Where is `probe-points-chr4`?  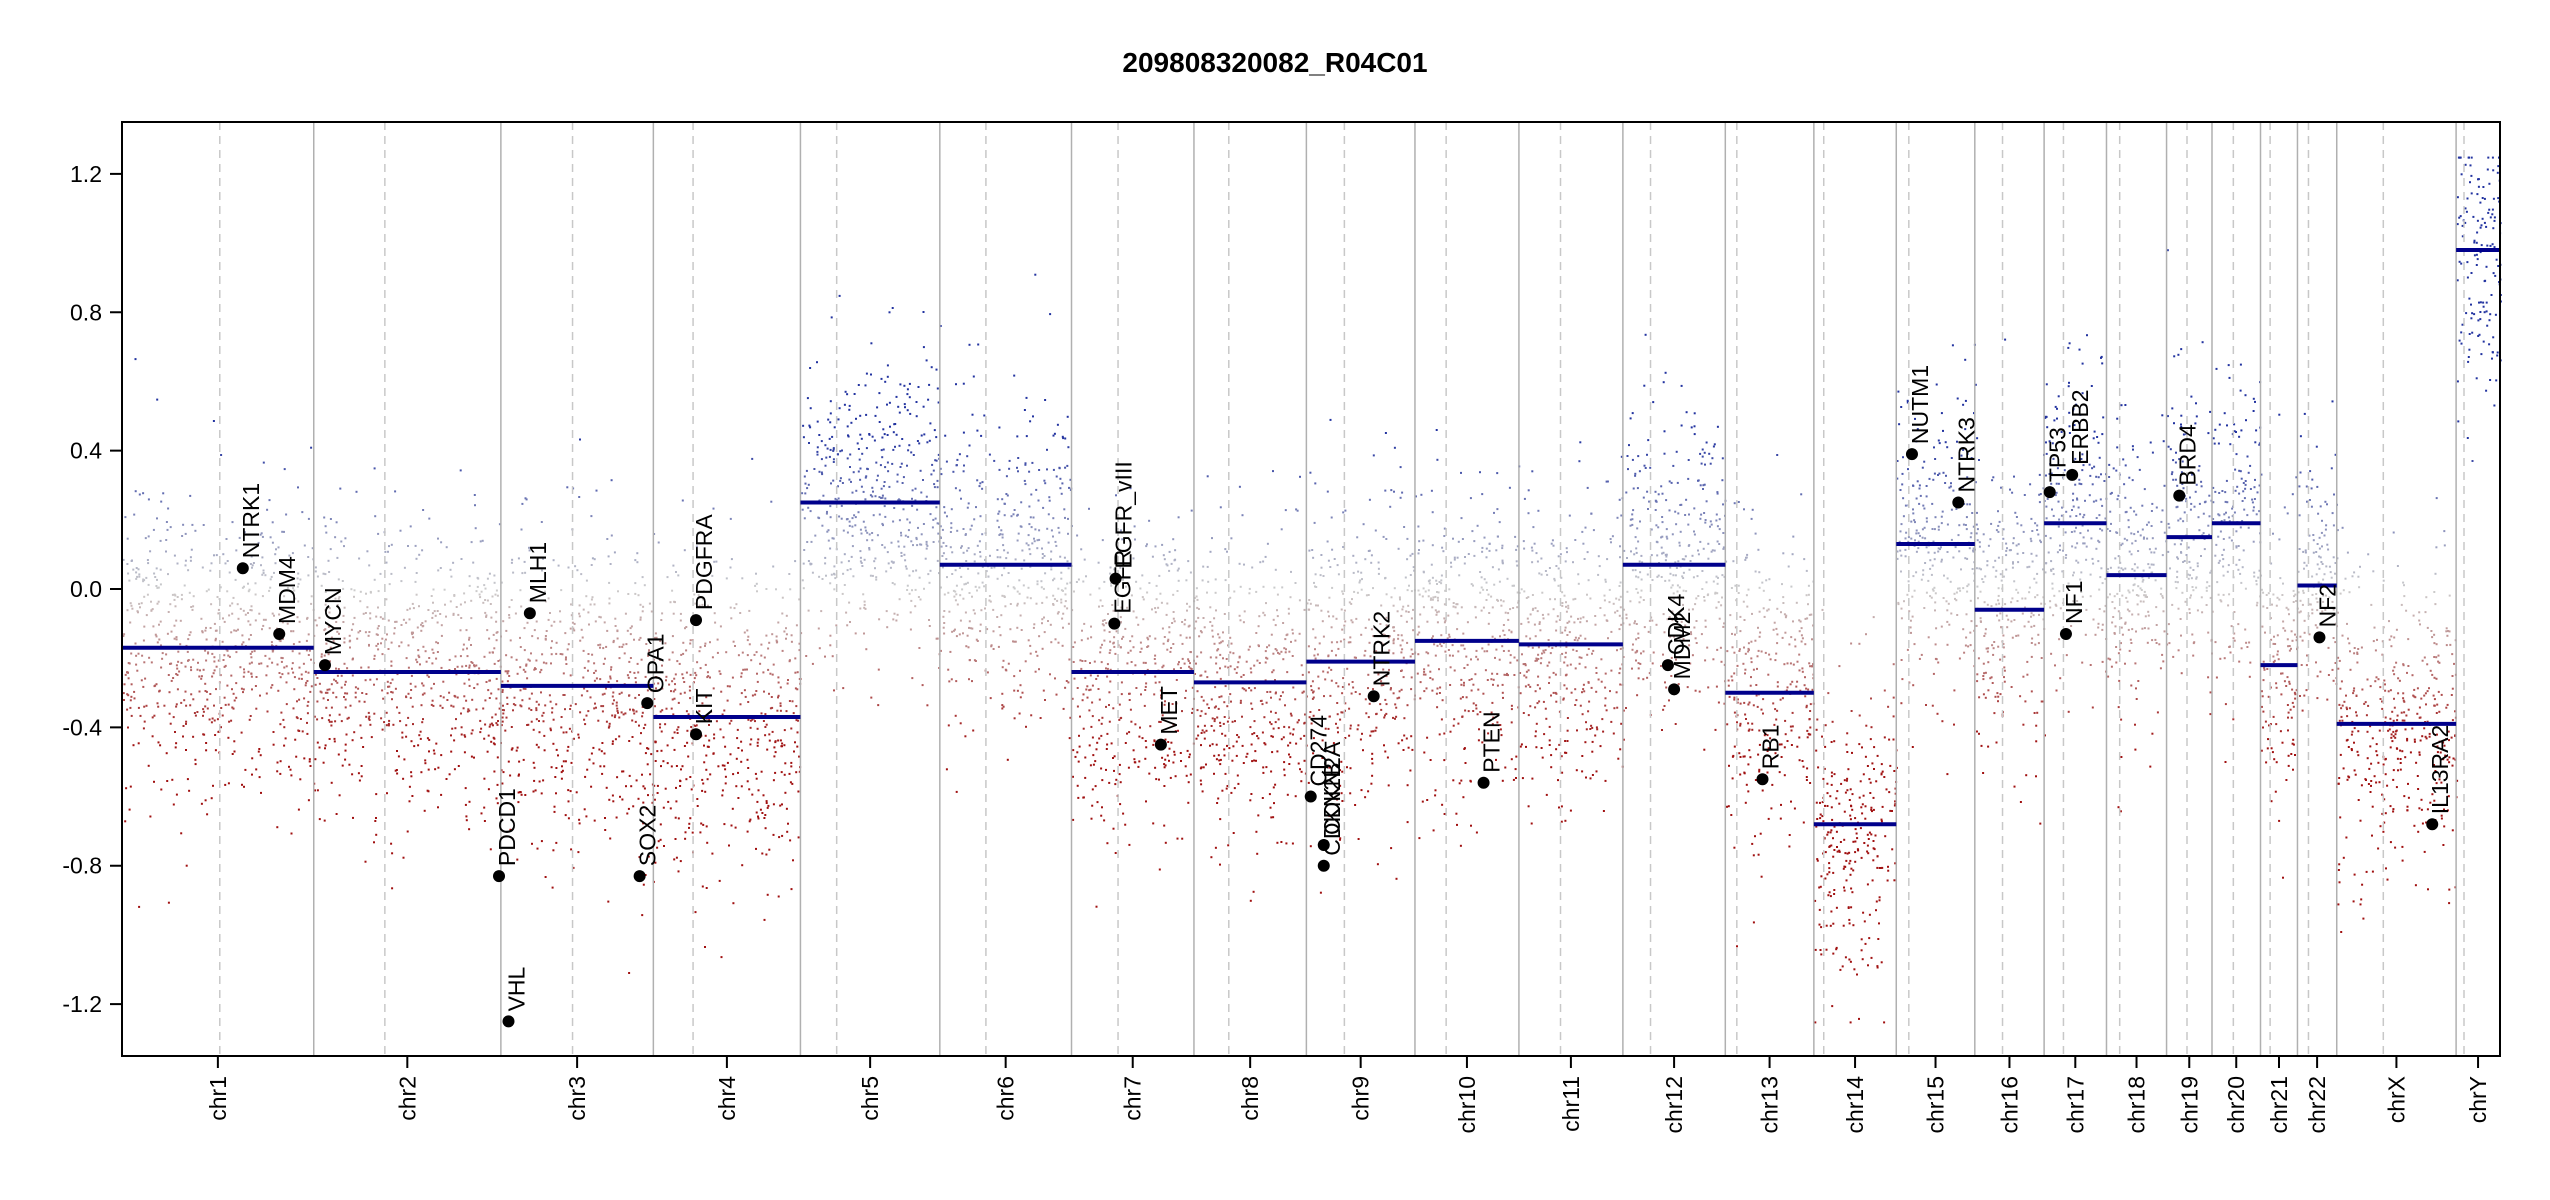
probe-points-chr4 is located at coordinates (728, 708).